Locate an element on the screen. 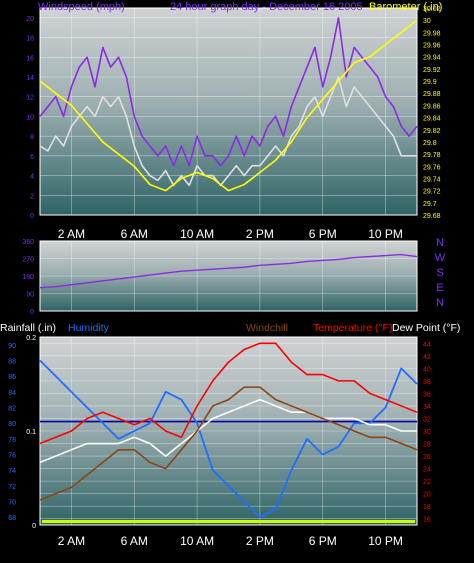 This screenshot has height=563, width=474. compass-label-0: N is located at coordinates (440, 243).